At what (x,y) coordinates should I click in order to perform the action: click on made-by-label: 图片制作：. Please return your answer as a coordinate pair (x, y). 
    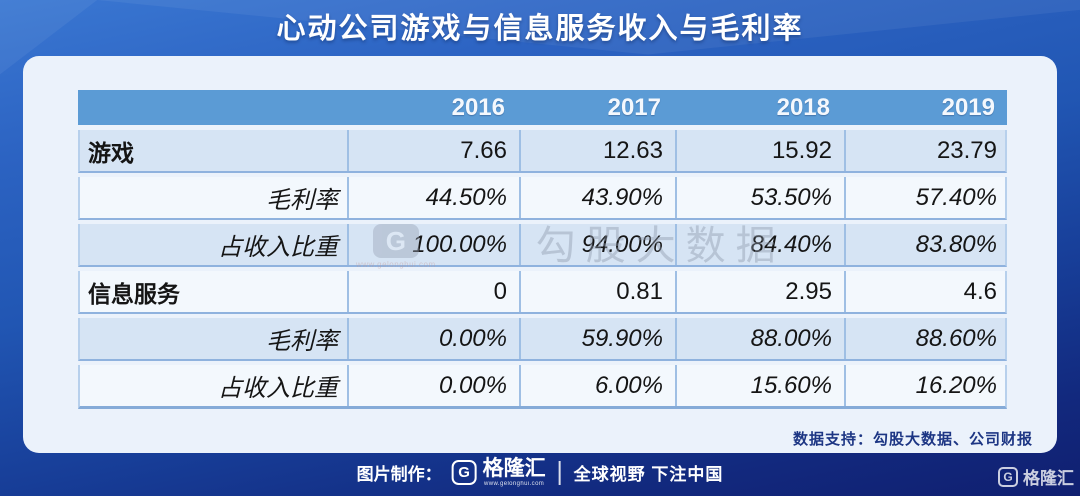
    Looking at the image, I should click on (399, 474).